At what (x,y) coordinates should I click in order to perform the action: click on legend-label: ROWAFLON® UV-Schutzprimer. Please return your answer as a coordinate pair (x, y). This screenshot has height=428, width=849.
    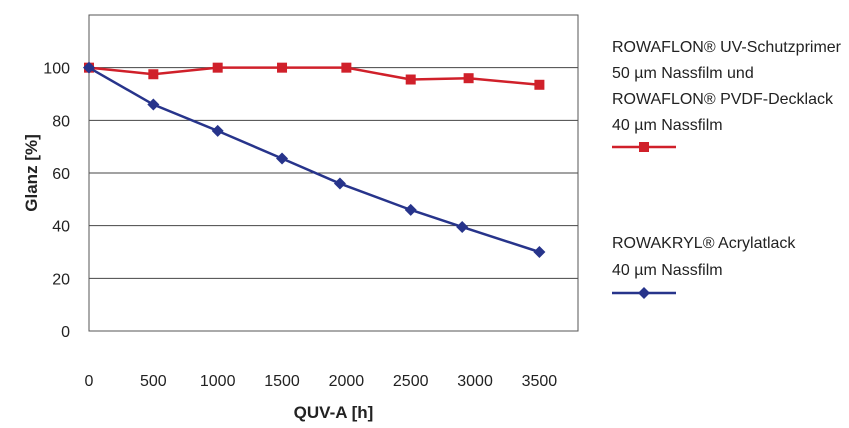
    Looking at the image, I should click on (727, 47).